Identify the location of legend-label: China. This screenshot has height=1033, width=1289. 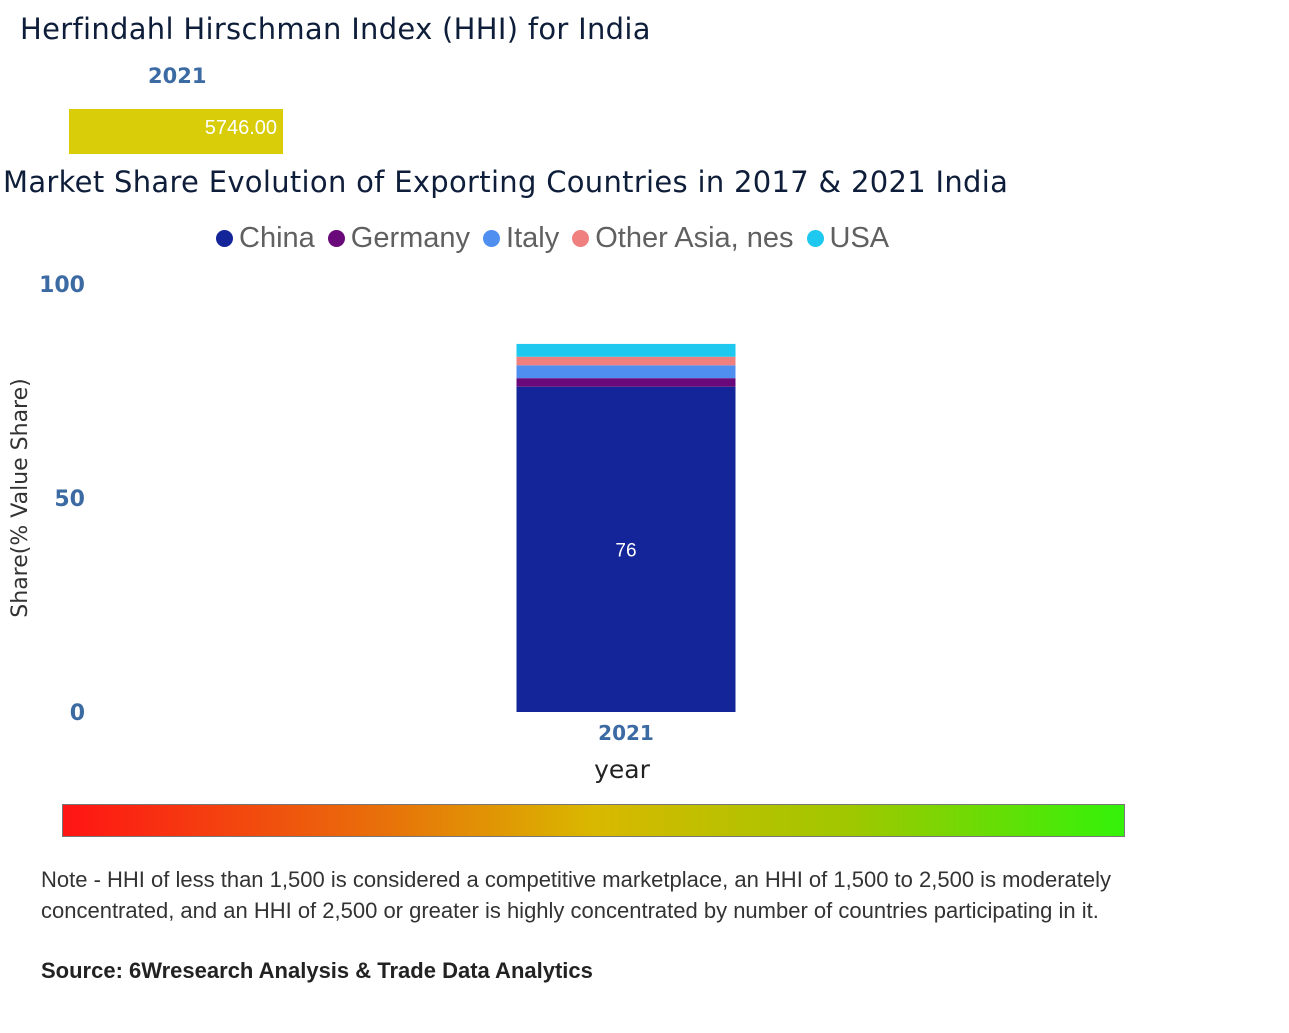
(277, 238).